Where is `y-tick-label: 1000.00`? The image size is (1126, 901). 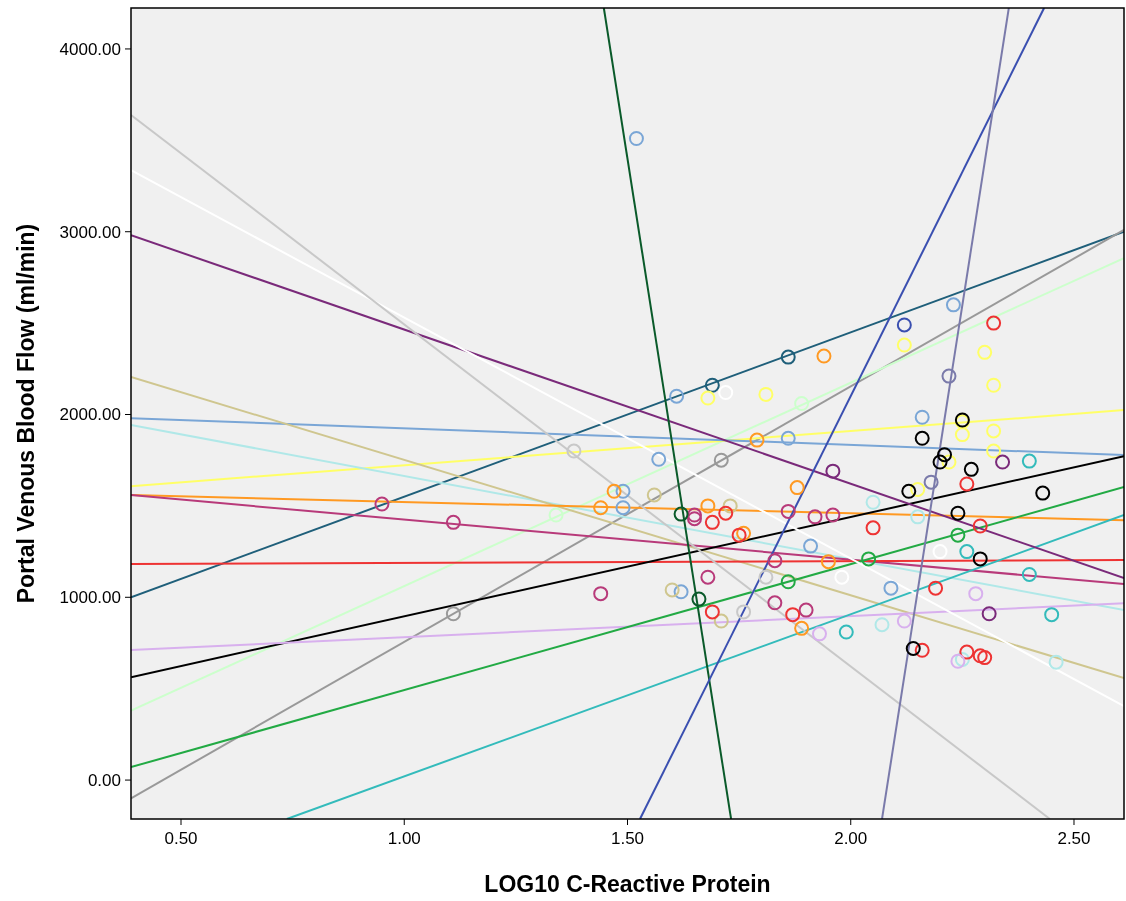 y-tick-label: 1000.00 is located at coordinates (90, 598).